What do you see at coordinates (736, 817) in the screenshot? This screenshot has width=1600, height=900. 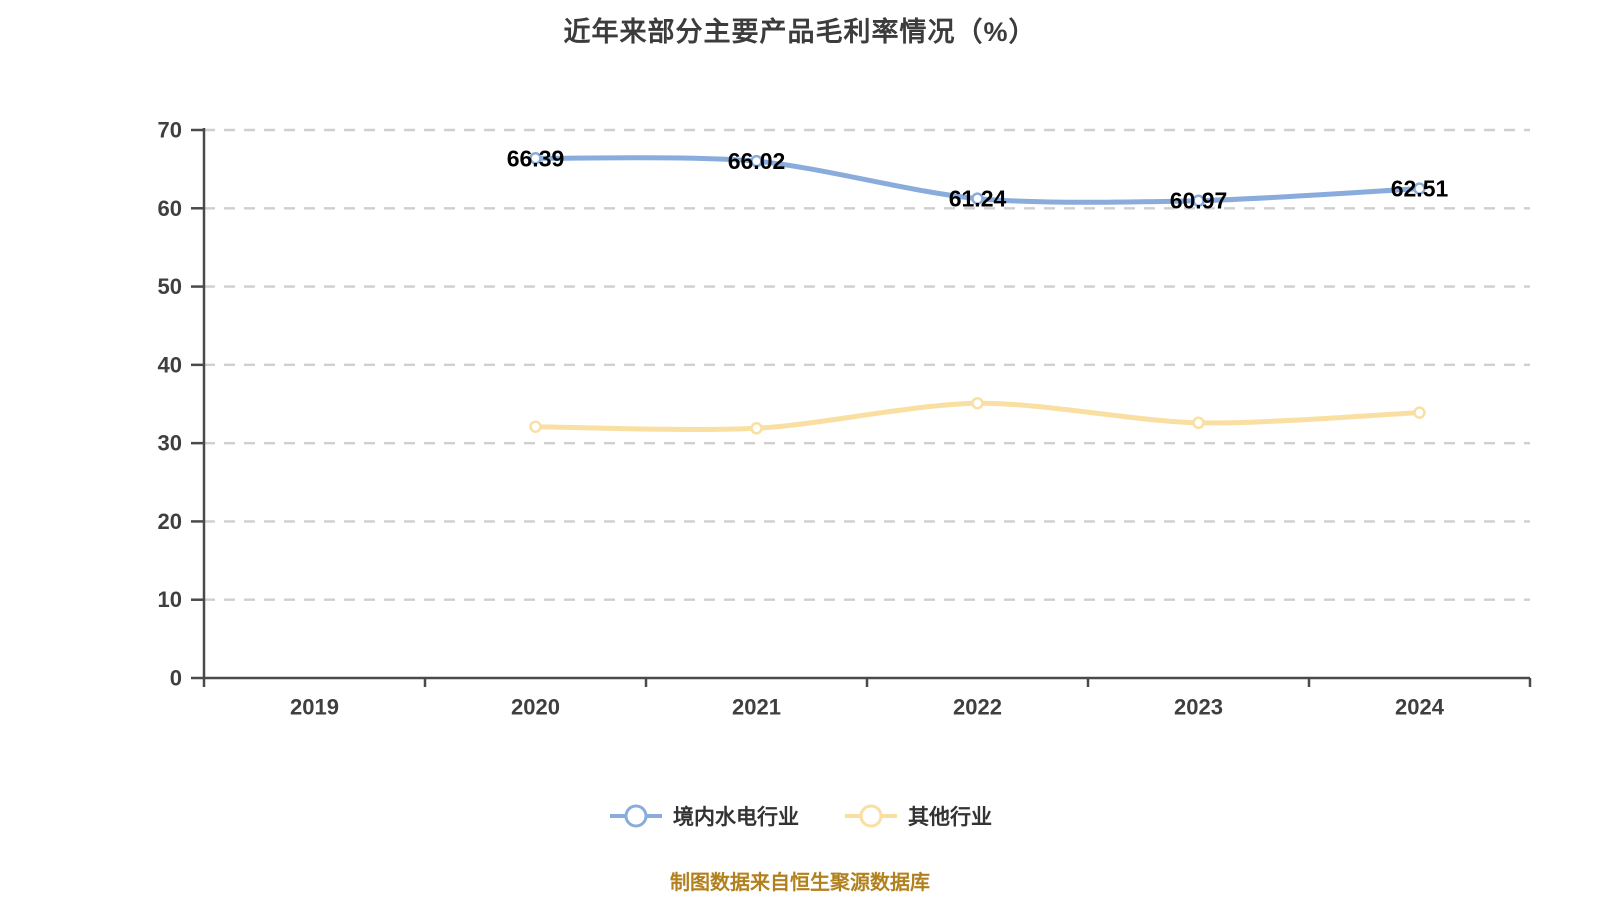 I see `legend-label: 境内水电行业` at bounding box center [736, 817].